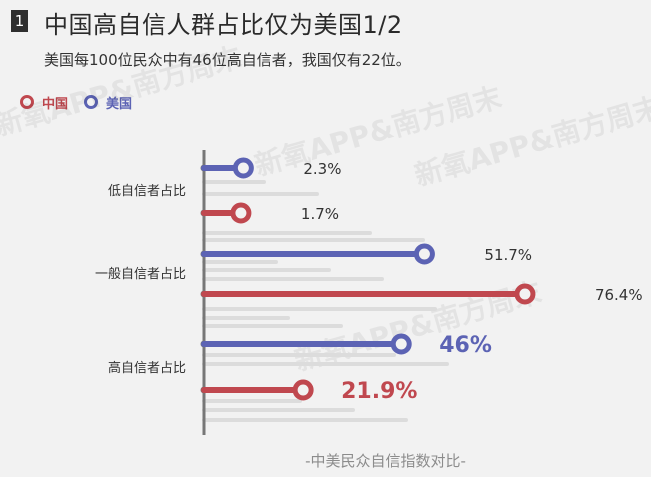  What do you see at coordinates (119, 104) in the screenshot?
I see `legend-label-usa: 美国` at bounding box center [119, 104].